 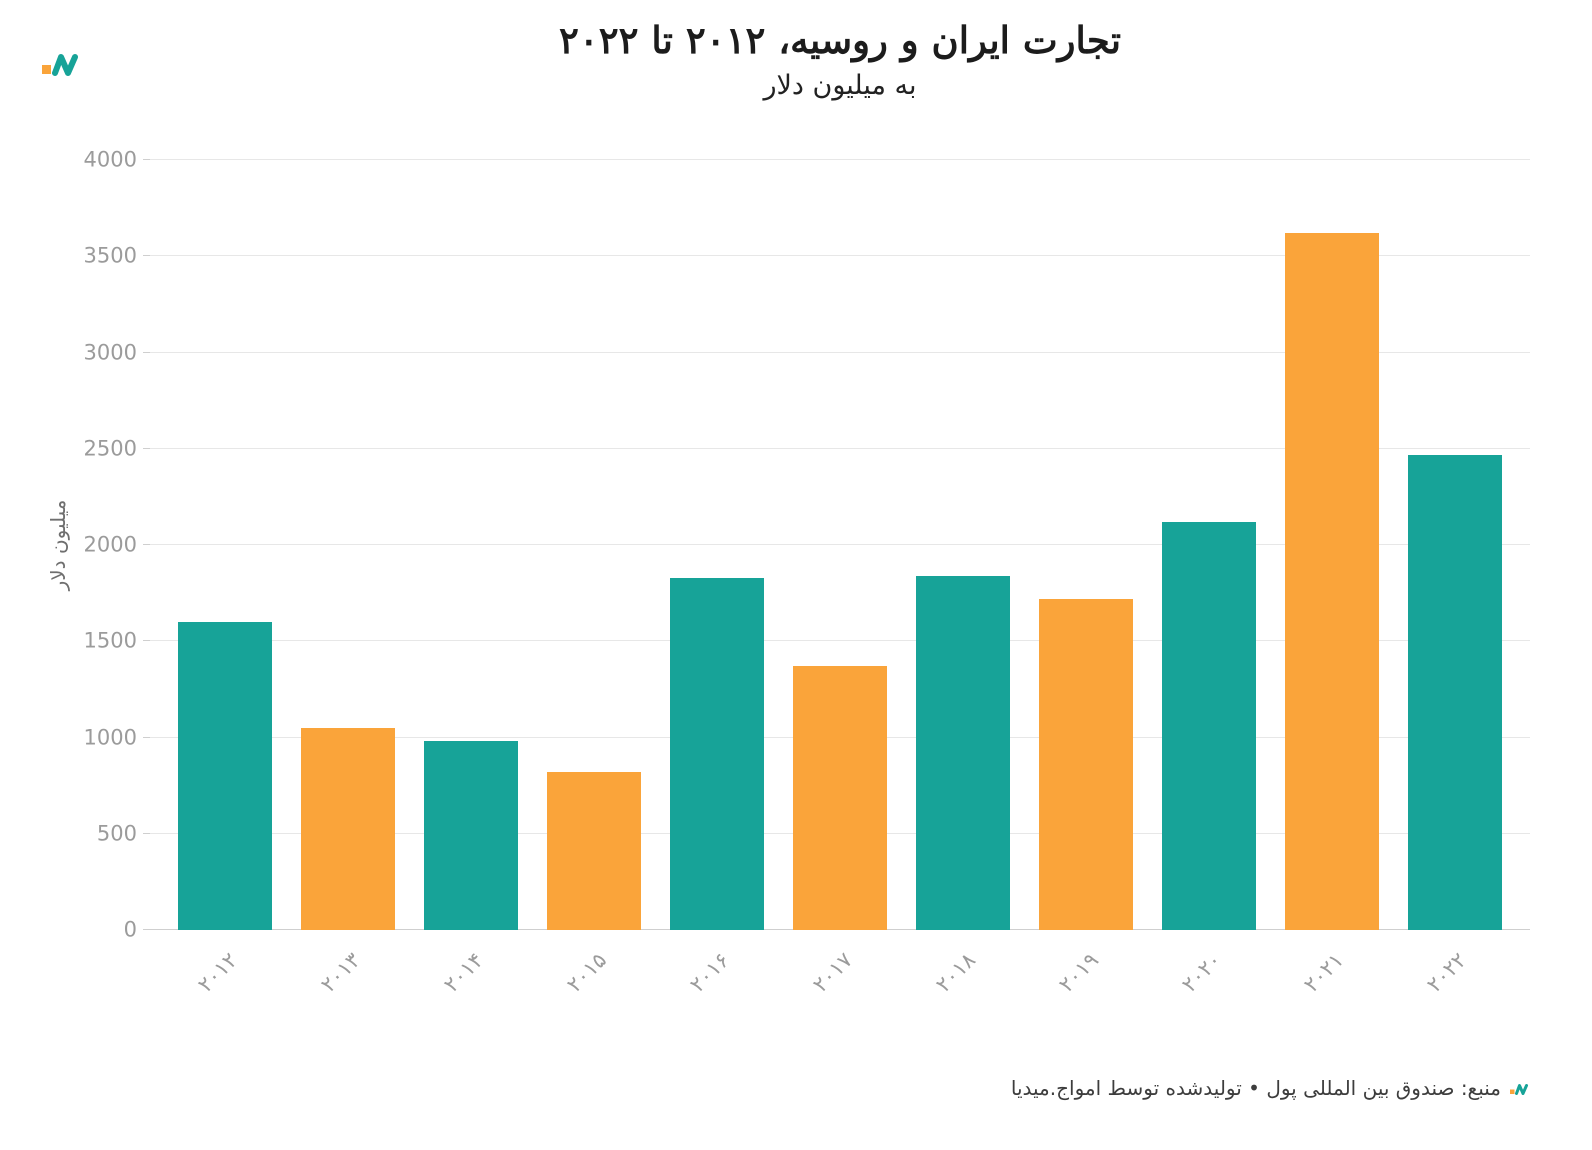 What do you see at coordinates (110, 448) in the screenshot?
I see `y-tick-label-2500: 2500` at bounding box center [110, 448].